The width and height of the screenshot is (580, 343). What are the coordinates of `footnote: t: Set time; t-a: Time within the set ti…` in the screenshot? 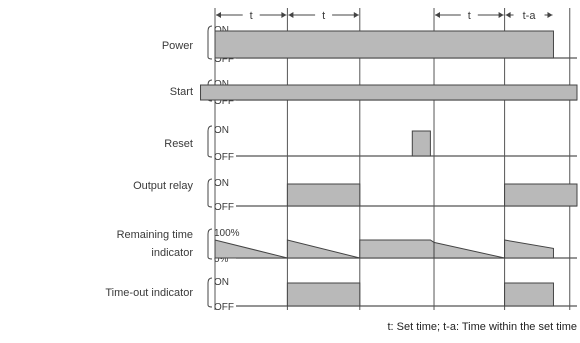 It's located at (482, 327).